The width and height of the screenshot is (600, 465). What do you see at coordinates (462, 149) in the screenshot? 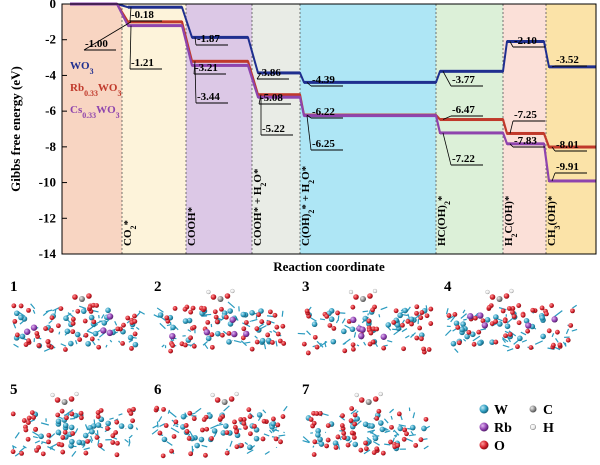
I see `value-label-group: -7.22` at bounding box center [462, 149].